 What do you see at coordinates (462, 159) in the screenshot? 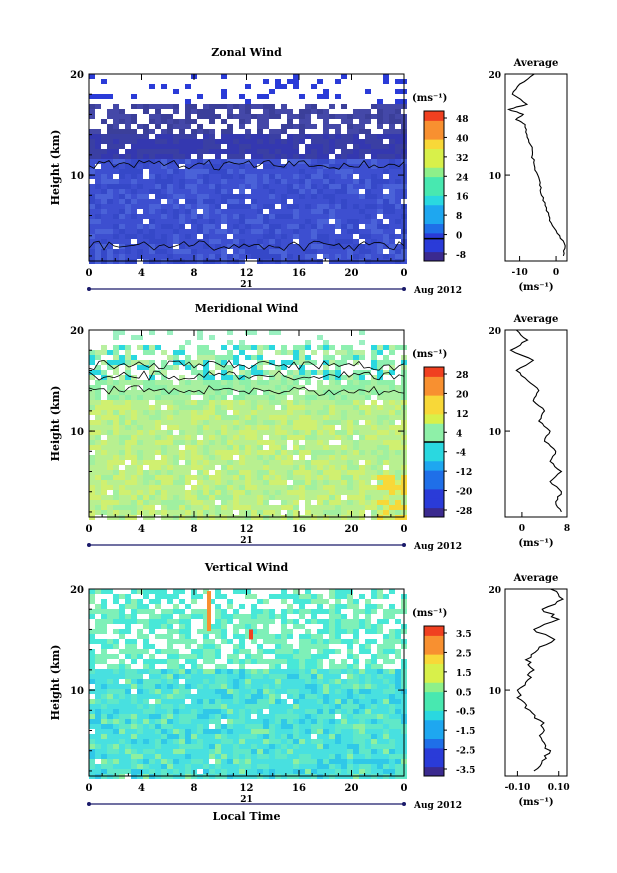
I see `colorbar-tick-label: 32` at bounding box center [462, 159].